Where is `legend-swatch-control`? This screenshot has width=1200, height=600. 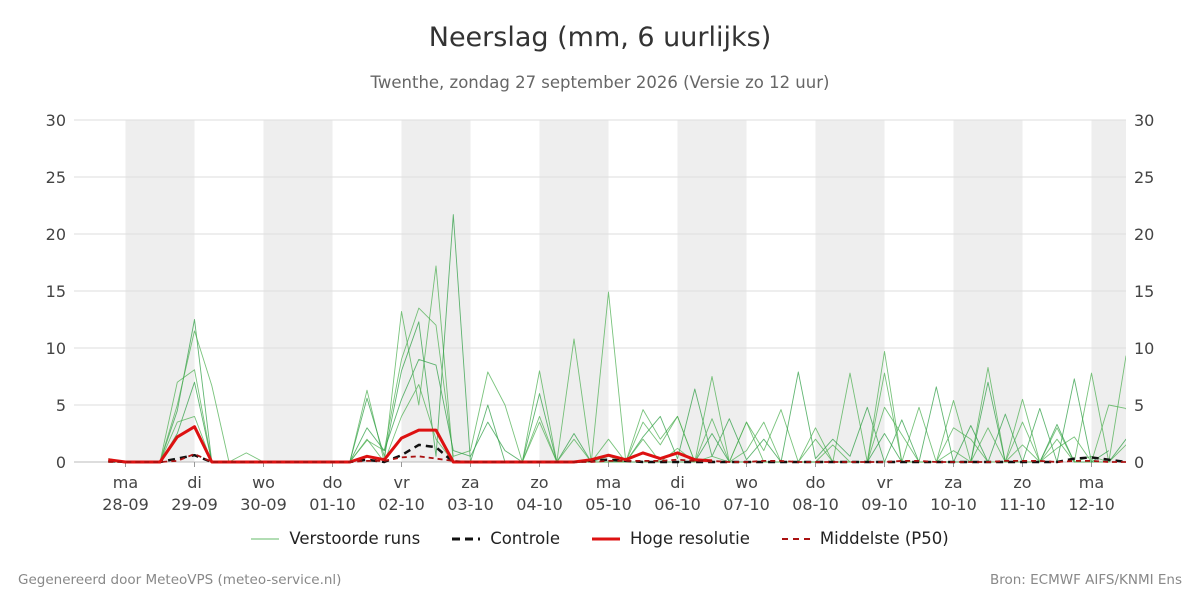 legend-swatch-control is located at coordinates (466, 538).